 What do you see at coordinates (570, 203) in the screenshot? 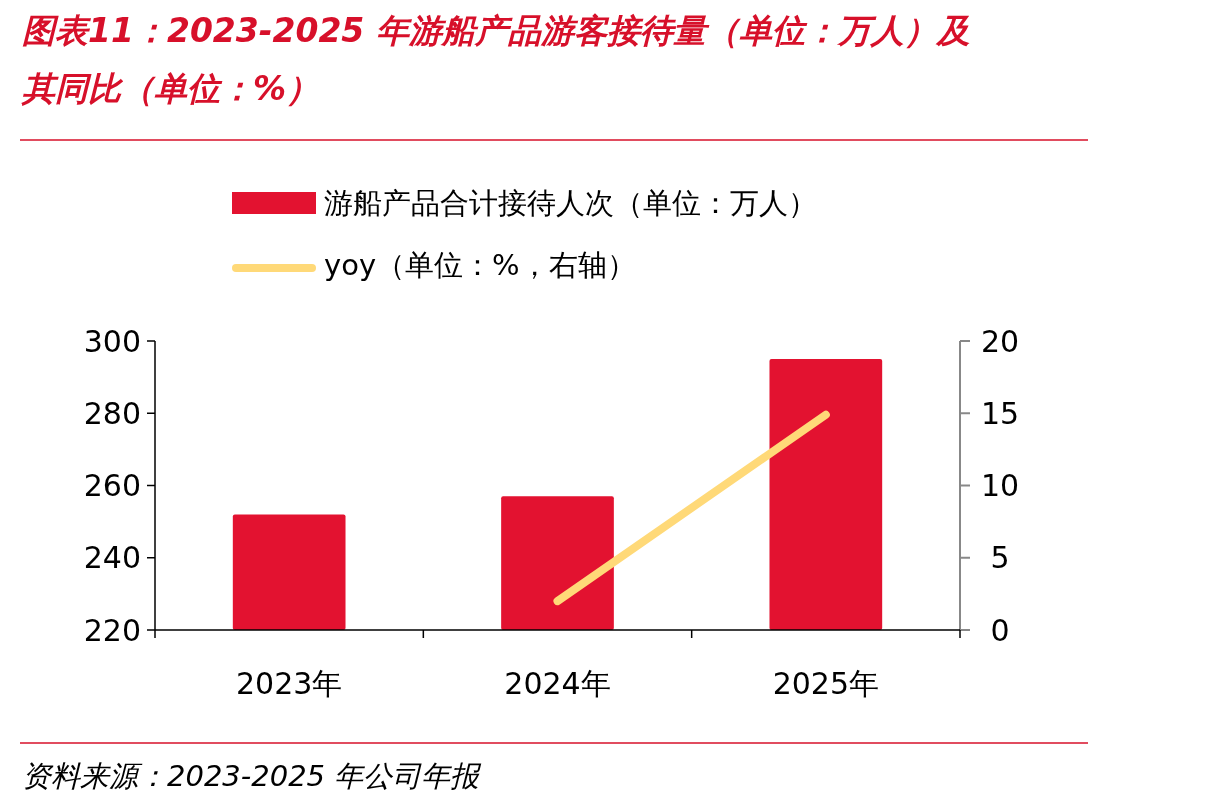
I see `legend-label: 游船产品合计接待人次（单位：万人）` at bounding box center [570, 203].